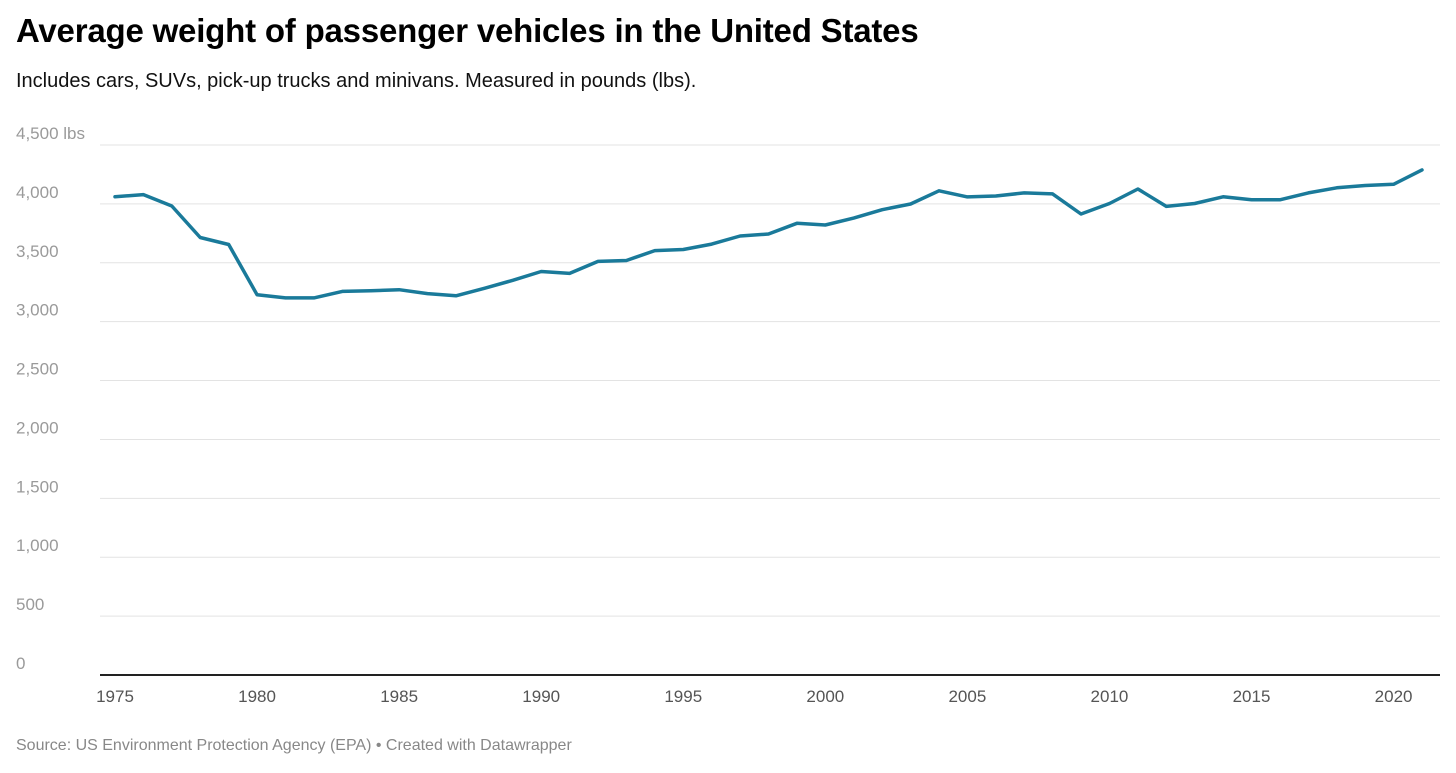 This screenshot has width=1456, height=773. What do you see at coordinates (50, 133) in the screenshot?
I see `y-tick-label: 4,500 lbs` at bounding box center [50, 133].